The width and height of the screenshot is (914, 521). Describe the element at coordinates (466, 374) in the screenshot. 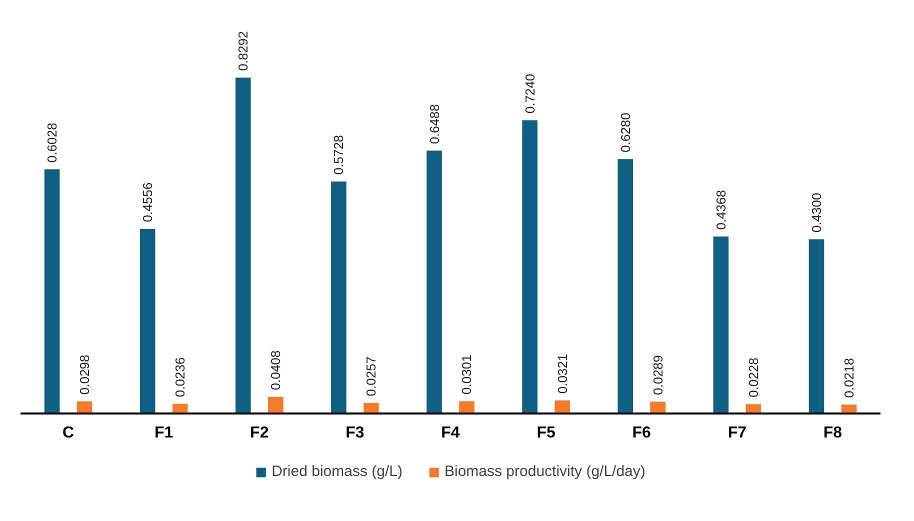

I see `data-label: 0.0301` at that location.